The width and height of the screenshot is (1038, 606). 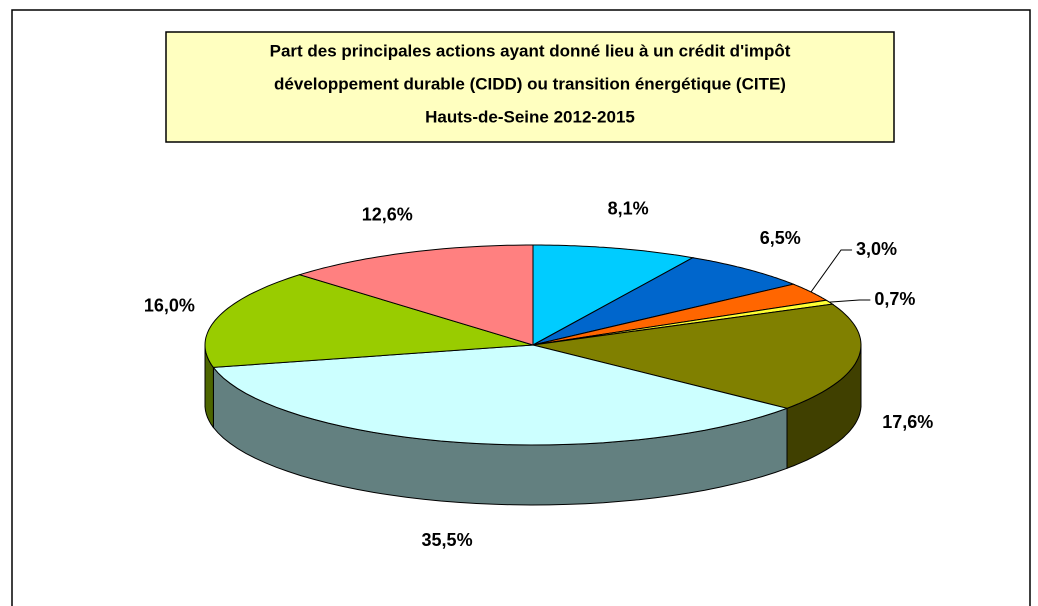 I want to click on data-label: 6,5%, so click(x=780, y=238).